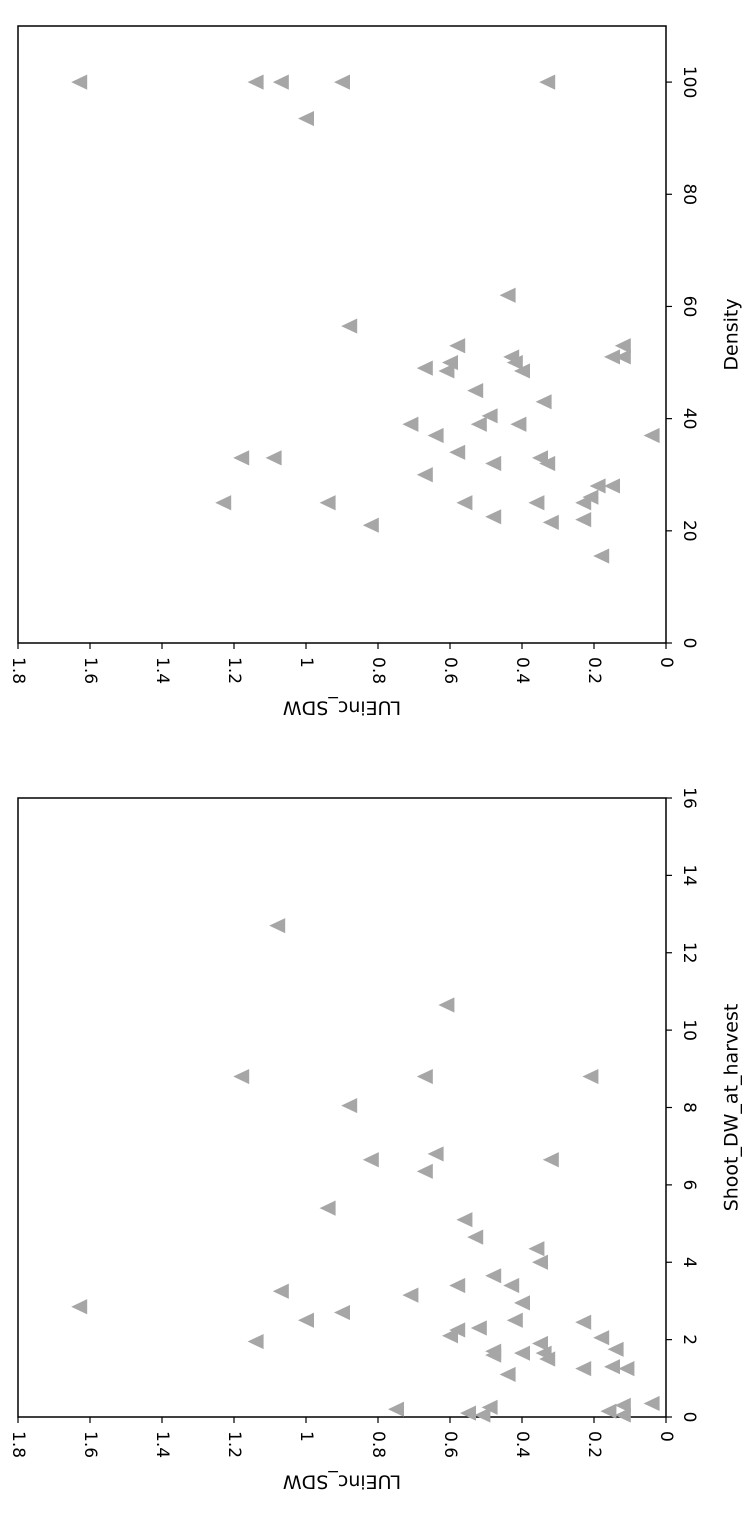 The image size is (753, 1518). I want to click on x-tick-label: 20, so click(689, 531).